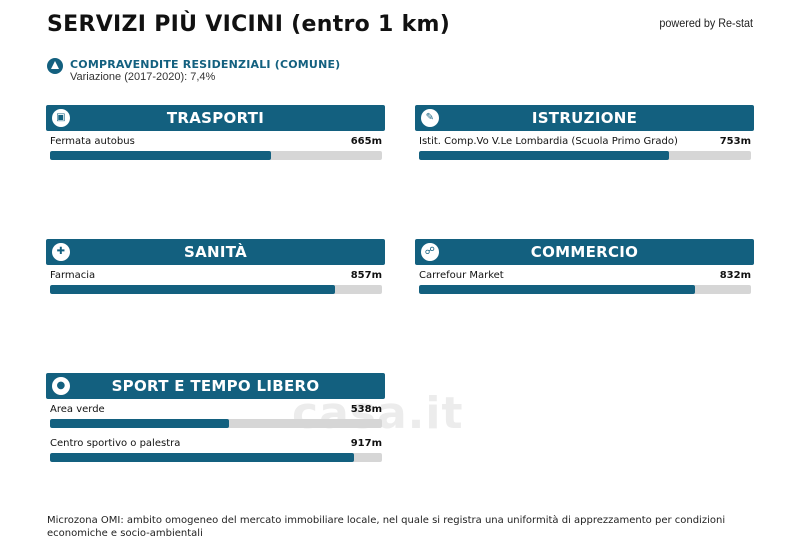 Image resolution: width=800 pixels, height=554 pixels. I want to click on trend-label: COMPRAVENDITE RESIDENZIALI (COMUNE), so click(205, 64).